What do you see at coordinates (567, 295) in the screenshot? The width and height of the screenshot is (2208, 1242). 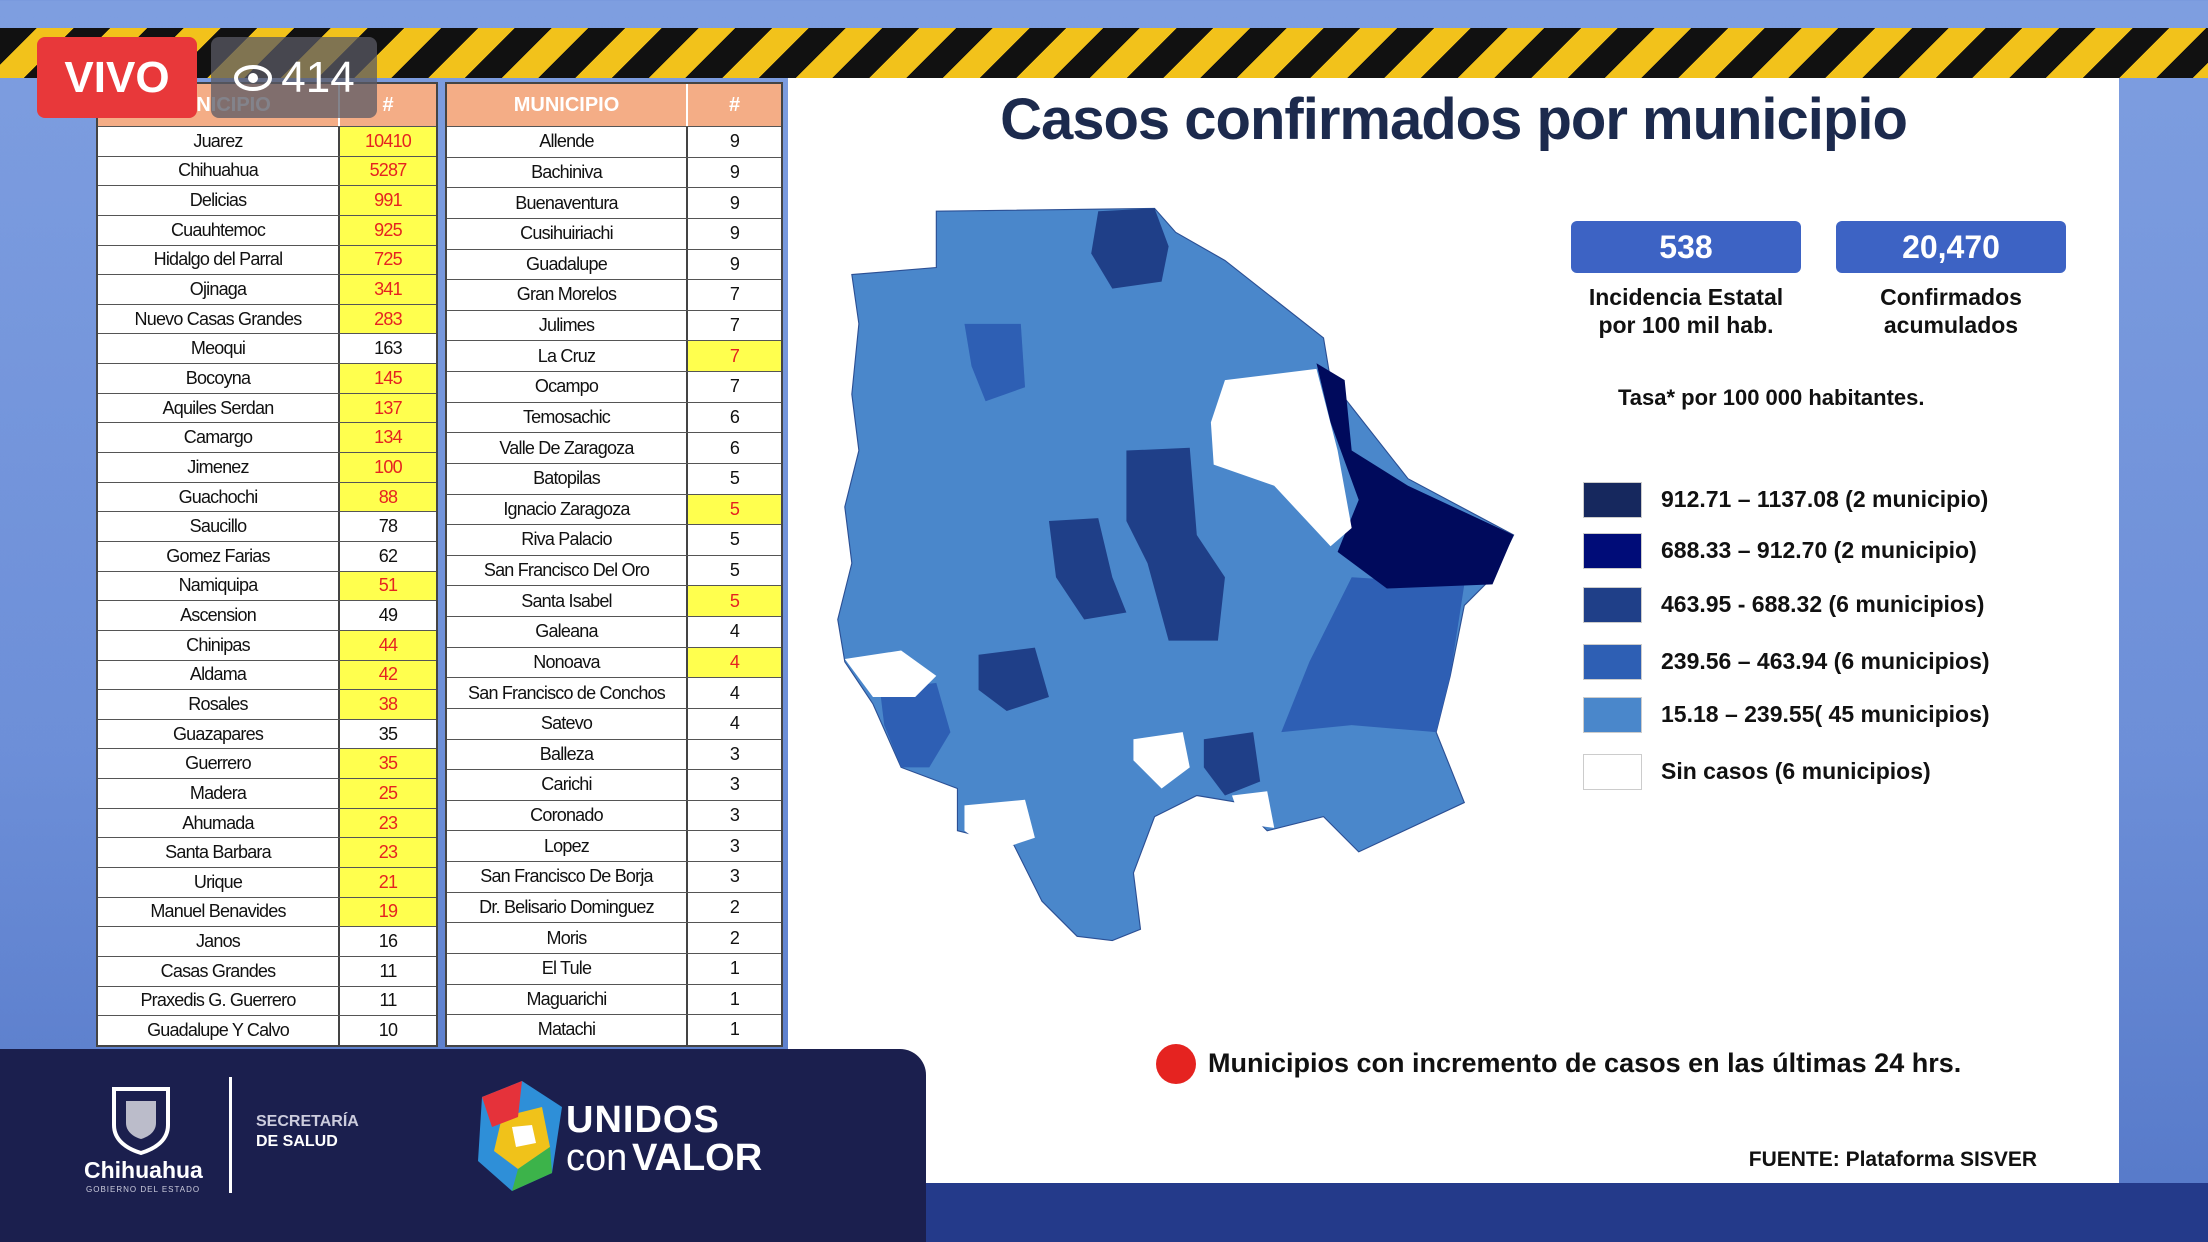 I see `municipio-cell: Gran Morelos` at bounding box center [567, 295].